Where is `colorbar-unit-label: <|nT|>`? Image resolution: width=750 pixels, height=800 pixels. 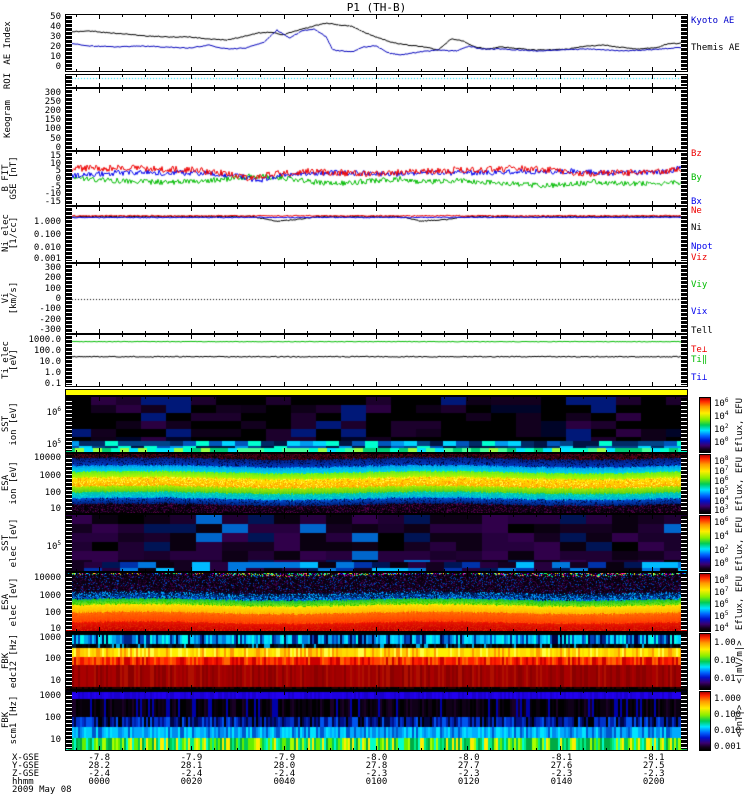 colorbar-unit-label: <|nT|> is located at coordinates (740, 721).